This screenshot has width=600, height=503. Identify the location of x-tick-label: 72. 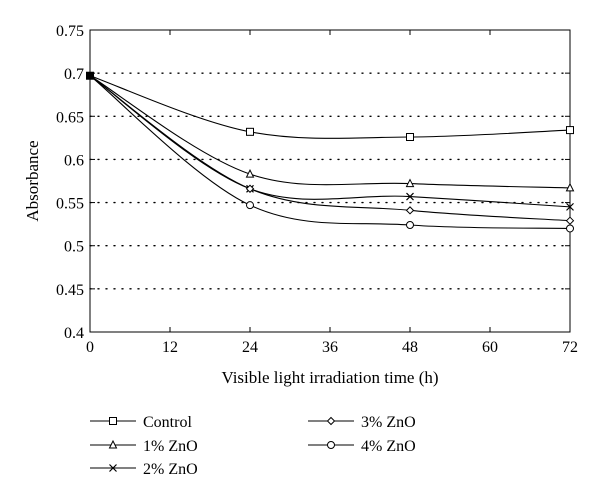
(570, 347).